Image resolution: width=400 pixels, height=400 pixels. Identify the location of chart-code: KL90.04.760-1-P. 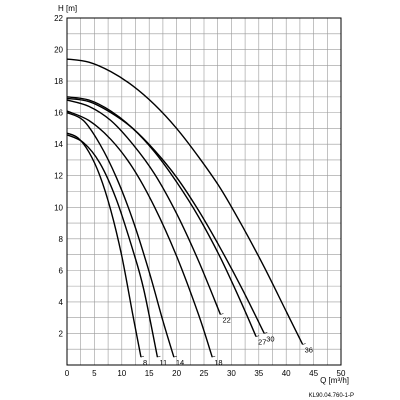
(331, 396).